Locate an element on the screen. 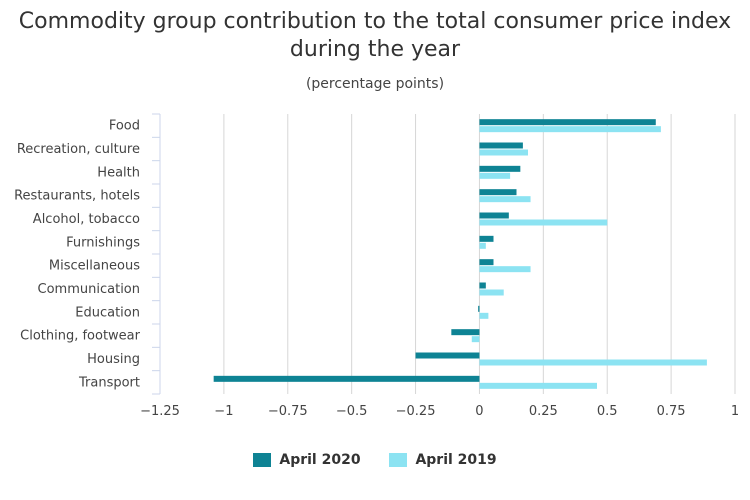  x-tick-label: −0.25 is located at coordinates (416, 411).